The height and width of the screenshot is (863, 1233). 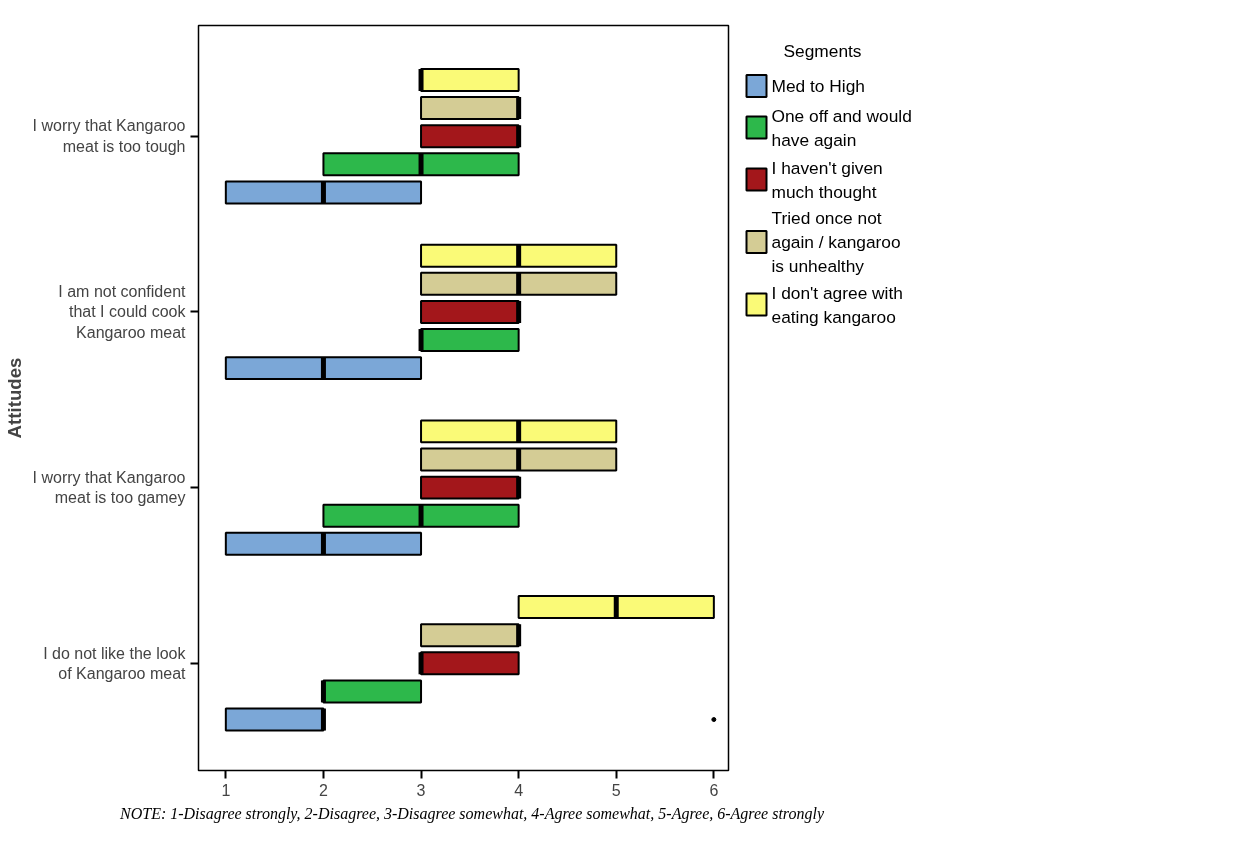 I want to click on legend-label: One off and would have again, so click(x=841, y=127).